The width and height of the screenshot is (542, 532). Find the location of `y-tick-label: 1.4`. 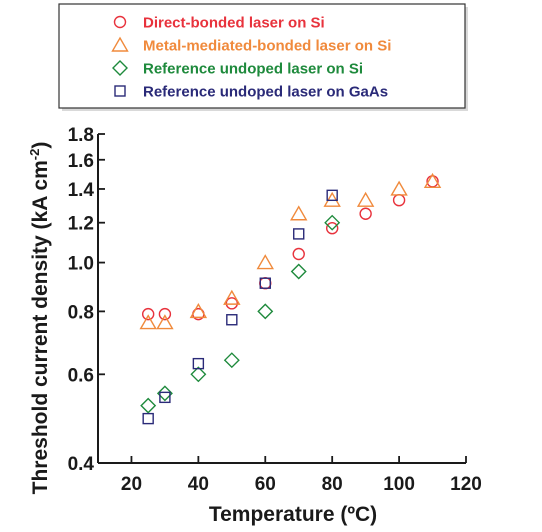

y-tick-label: 1.4 is located at coordinates (81, 190).